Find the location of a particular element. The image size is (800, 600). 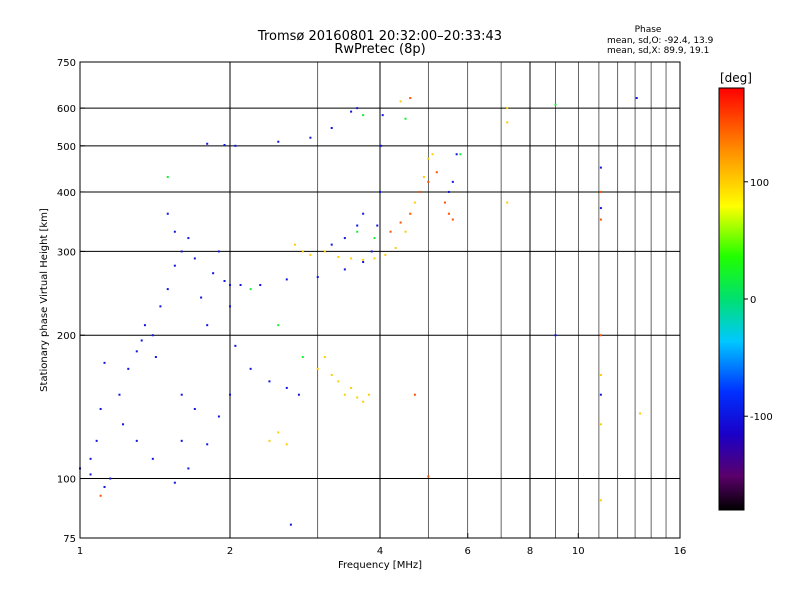

colorbar-tick-label: 0 is located at coordinates (753, 300).